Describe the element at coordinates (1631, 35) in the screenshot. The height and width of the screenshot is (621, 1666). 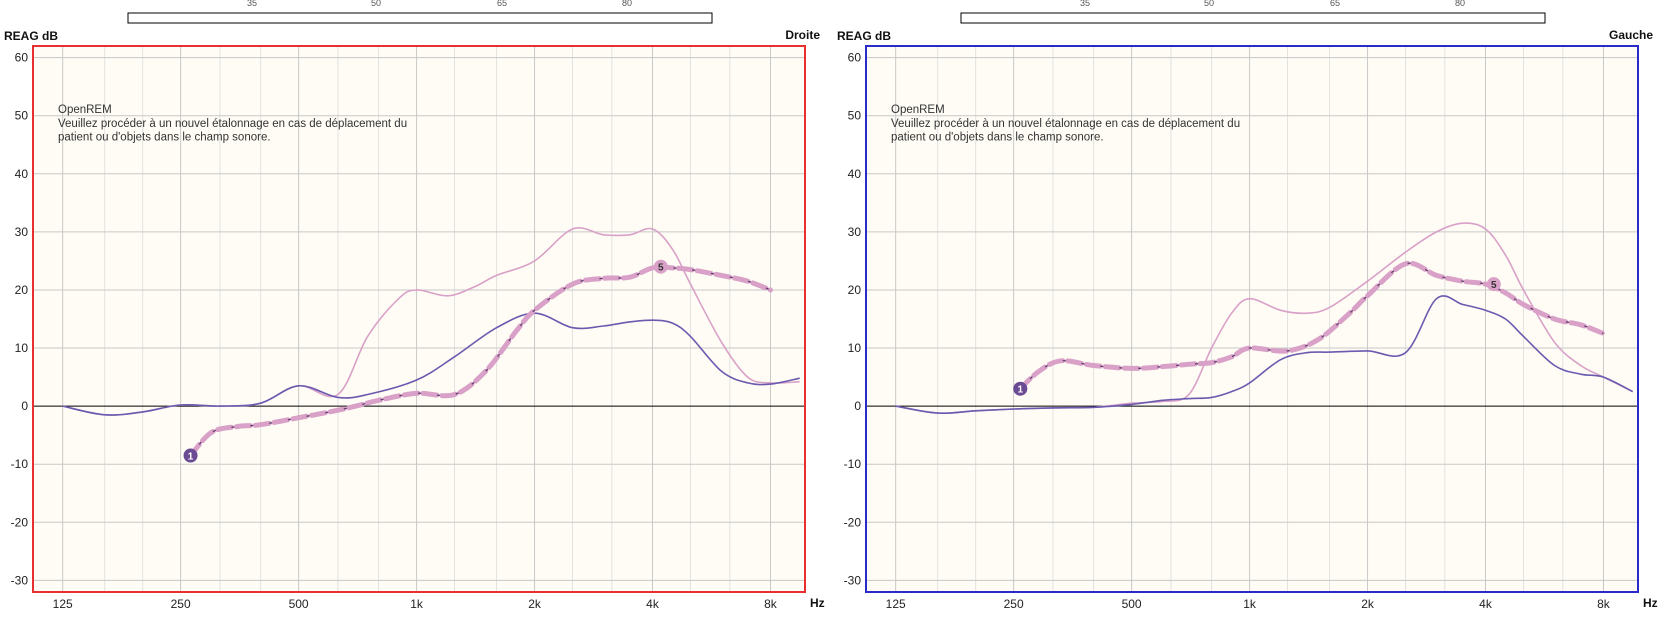
I see `side-label: Gauche` at that location.